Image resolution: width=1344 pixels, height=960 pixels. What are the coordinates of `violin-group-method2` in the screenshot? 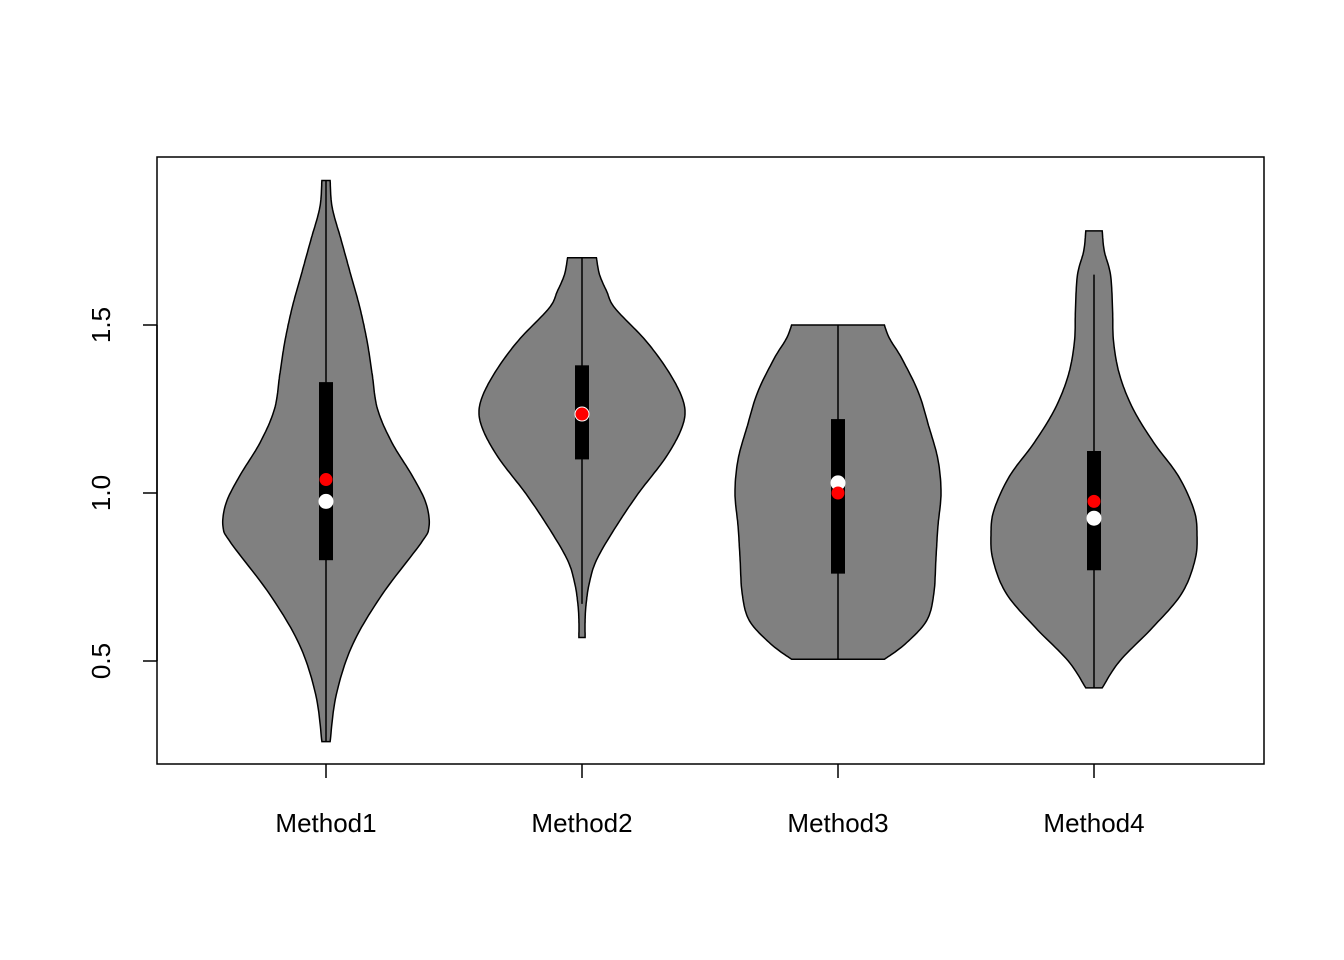 It's located at (582, 448).